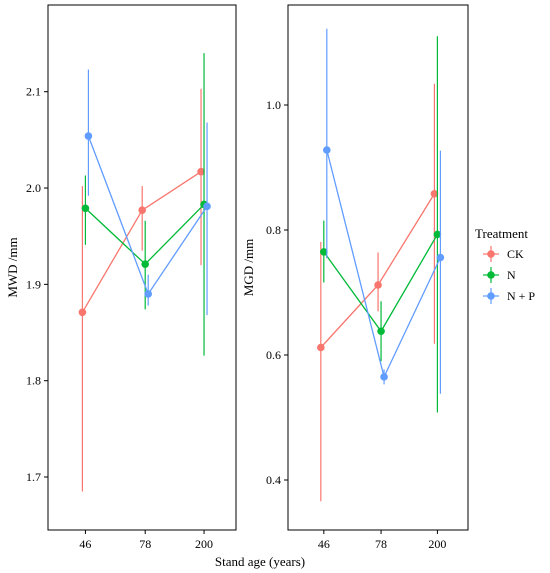 The width and height of the screenshot is (550, 573). Describe the element at coordinates (273, 355) in the screenshot. I see `y-tick-label: 0.6` at that location.